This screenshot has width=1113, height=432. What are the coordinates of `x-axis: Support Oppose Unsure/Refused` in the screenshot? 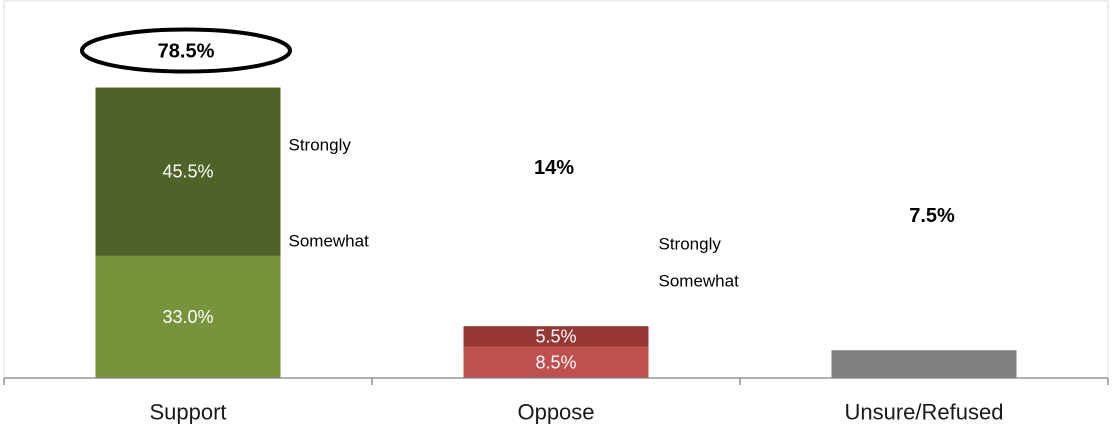 It's located at (556, 401).